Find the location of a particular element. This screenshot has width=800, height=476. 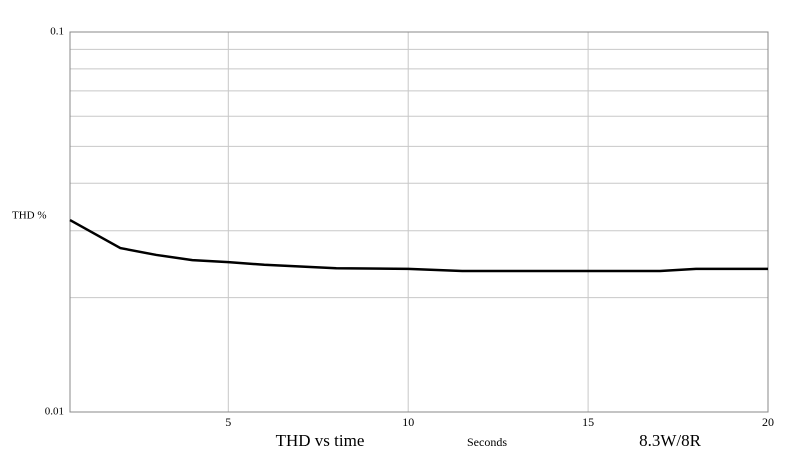

x-tick-label: 10 is located at coordinates (408, 422).